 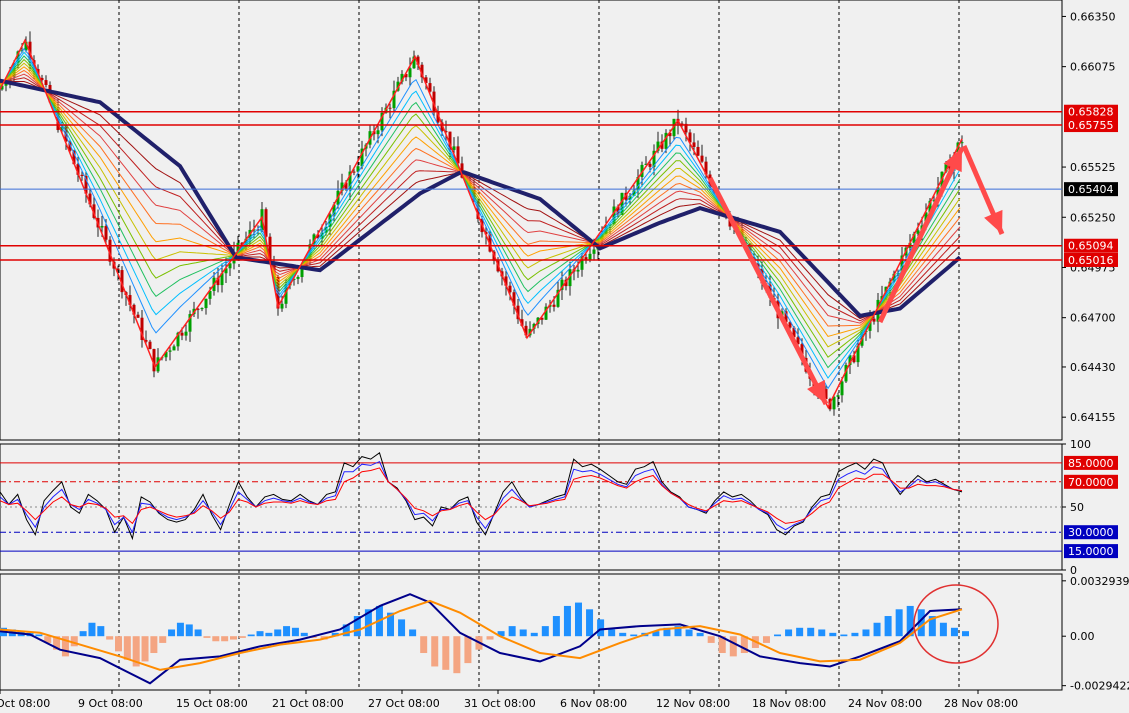 What do you see at coordinates (1080, 444) in the screenshot?
I see `stoch-tick-label: 100` at bounding box center [1080, 444].